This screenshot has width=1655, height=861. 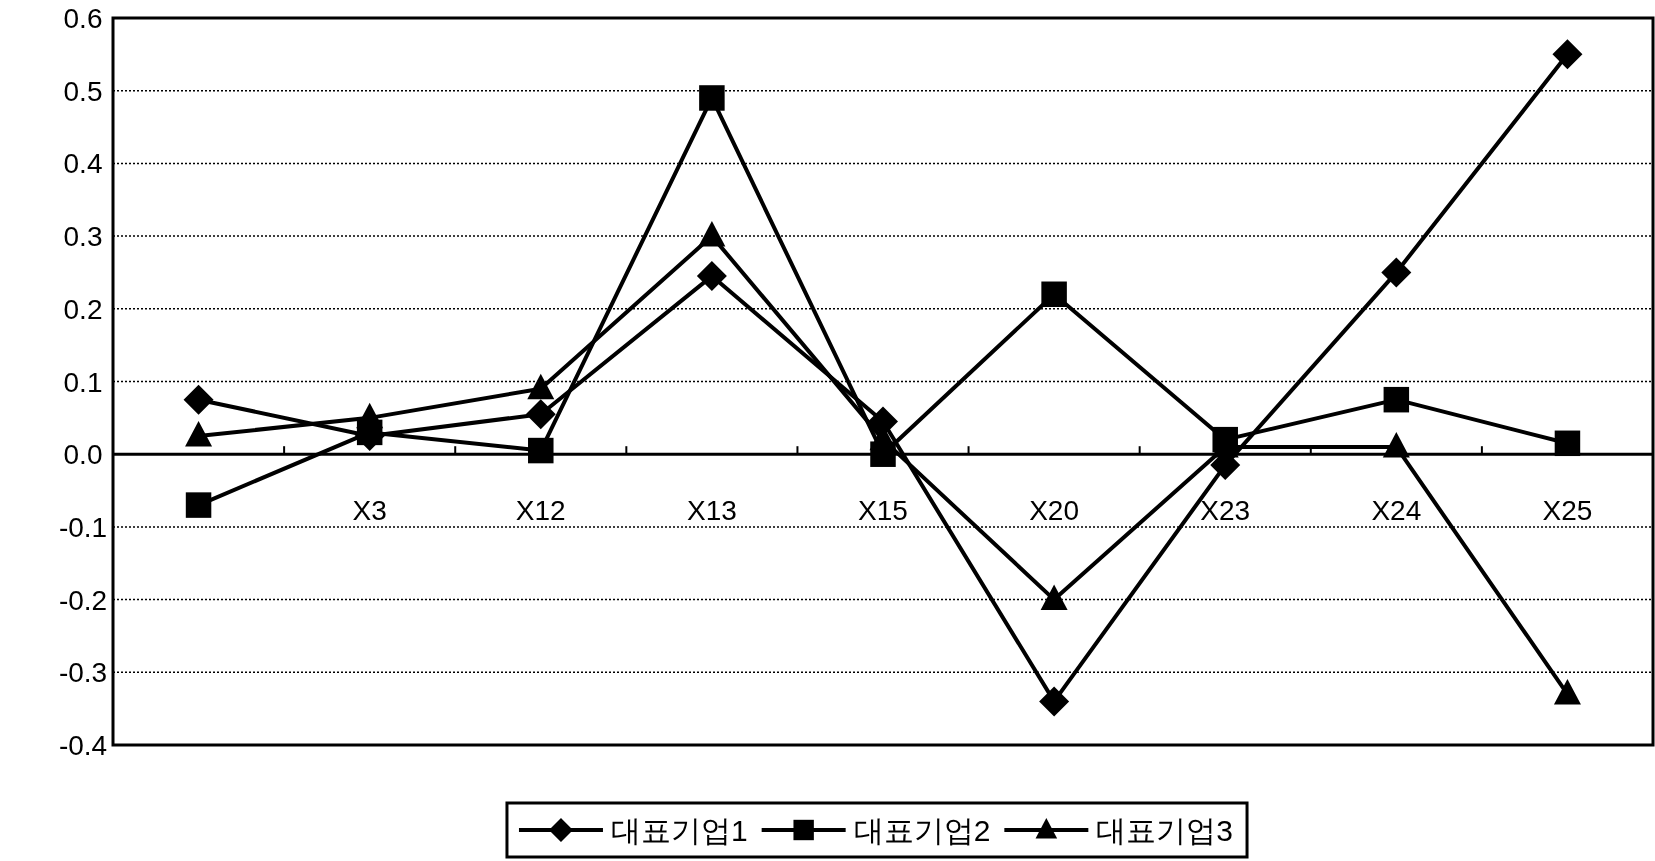 What do you see at coordinates (679, 830) in the screenshot?
I see `legend-label: 대표기업1` at bounding box center [679, 830].